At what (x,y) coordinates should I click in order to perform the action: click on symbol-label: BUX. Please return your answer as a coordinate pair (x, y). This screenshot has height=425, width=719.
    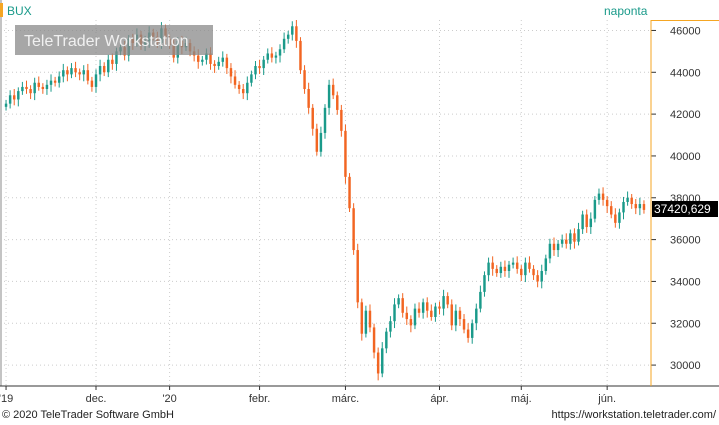
    Looking at the image, I should click on (19, 11).